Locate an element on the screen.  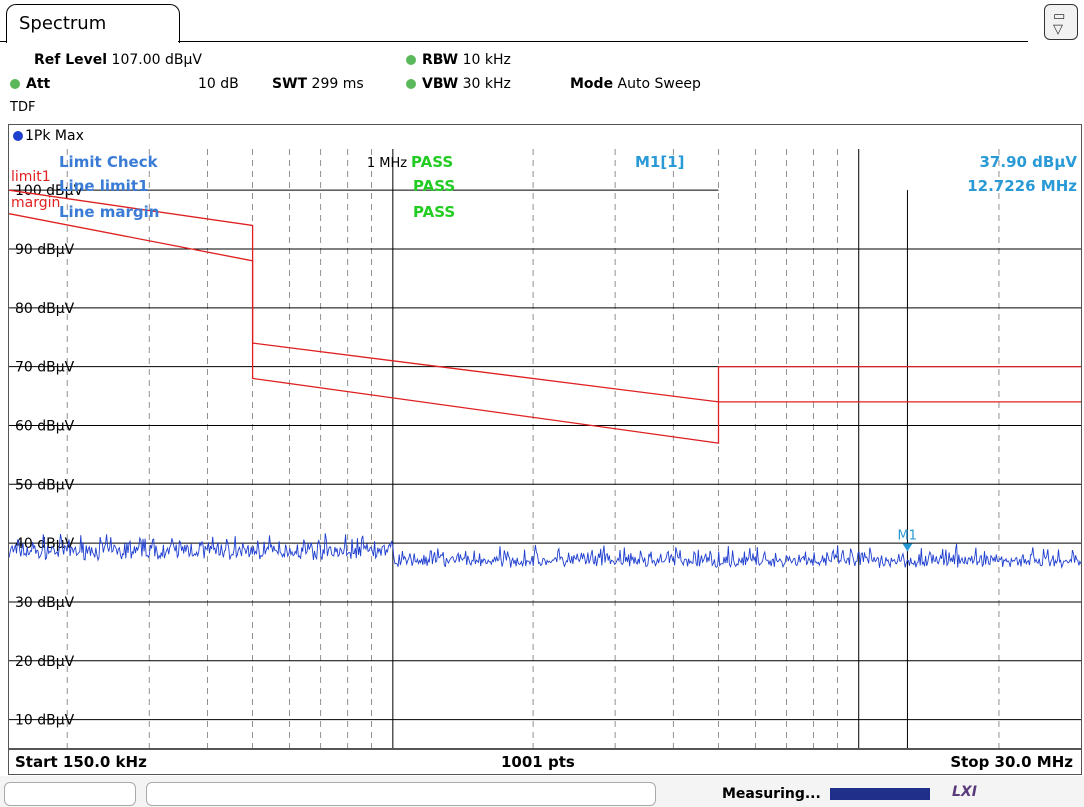
vbw: VBW 30 kHz is located at coordinates (458, 84).